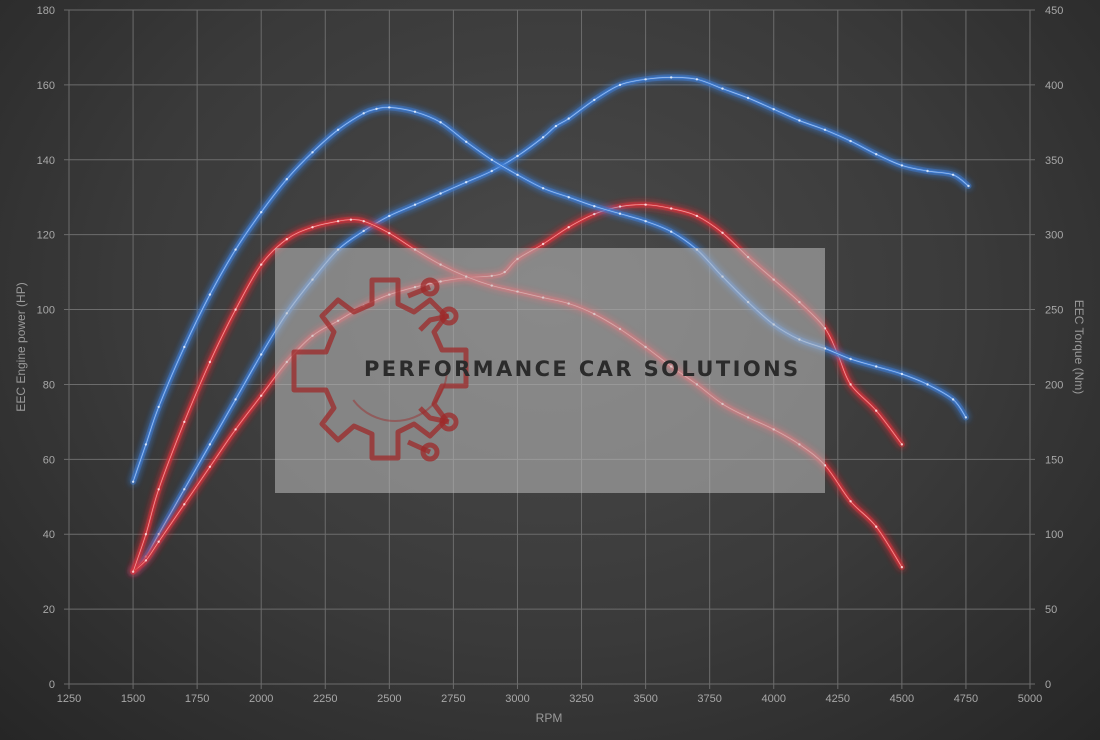 This screenshot has width=1100, height=740. Describe the element at coordinates (549, 718) in the screenshot. I see `x-axis-title: RPM` at that location.